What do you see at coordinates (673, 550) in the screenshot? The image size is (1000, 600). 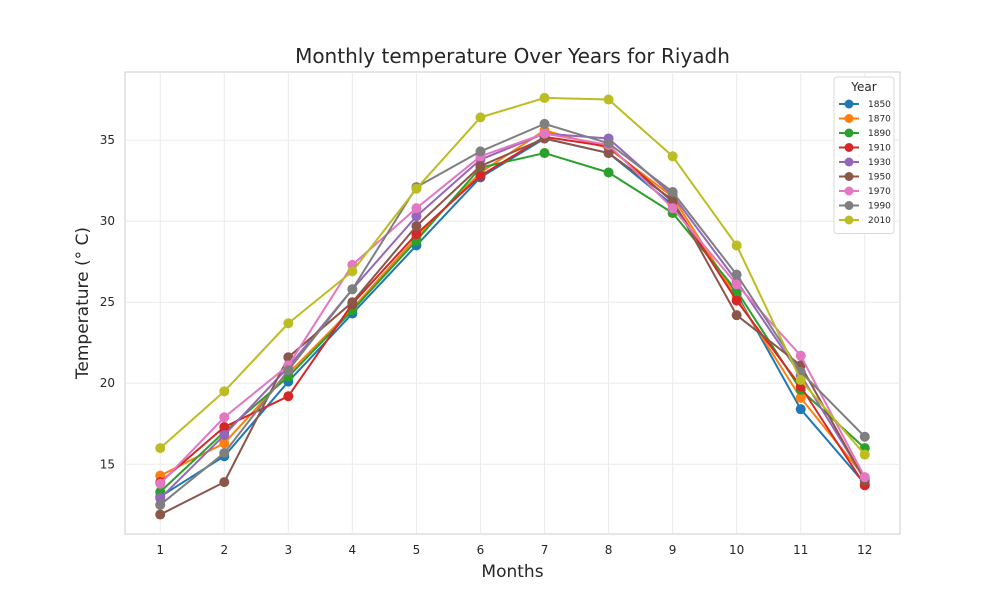 I see `x-tick-label: 9` at bounding box center [673, 550].